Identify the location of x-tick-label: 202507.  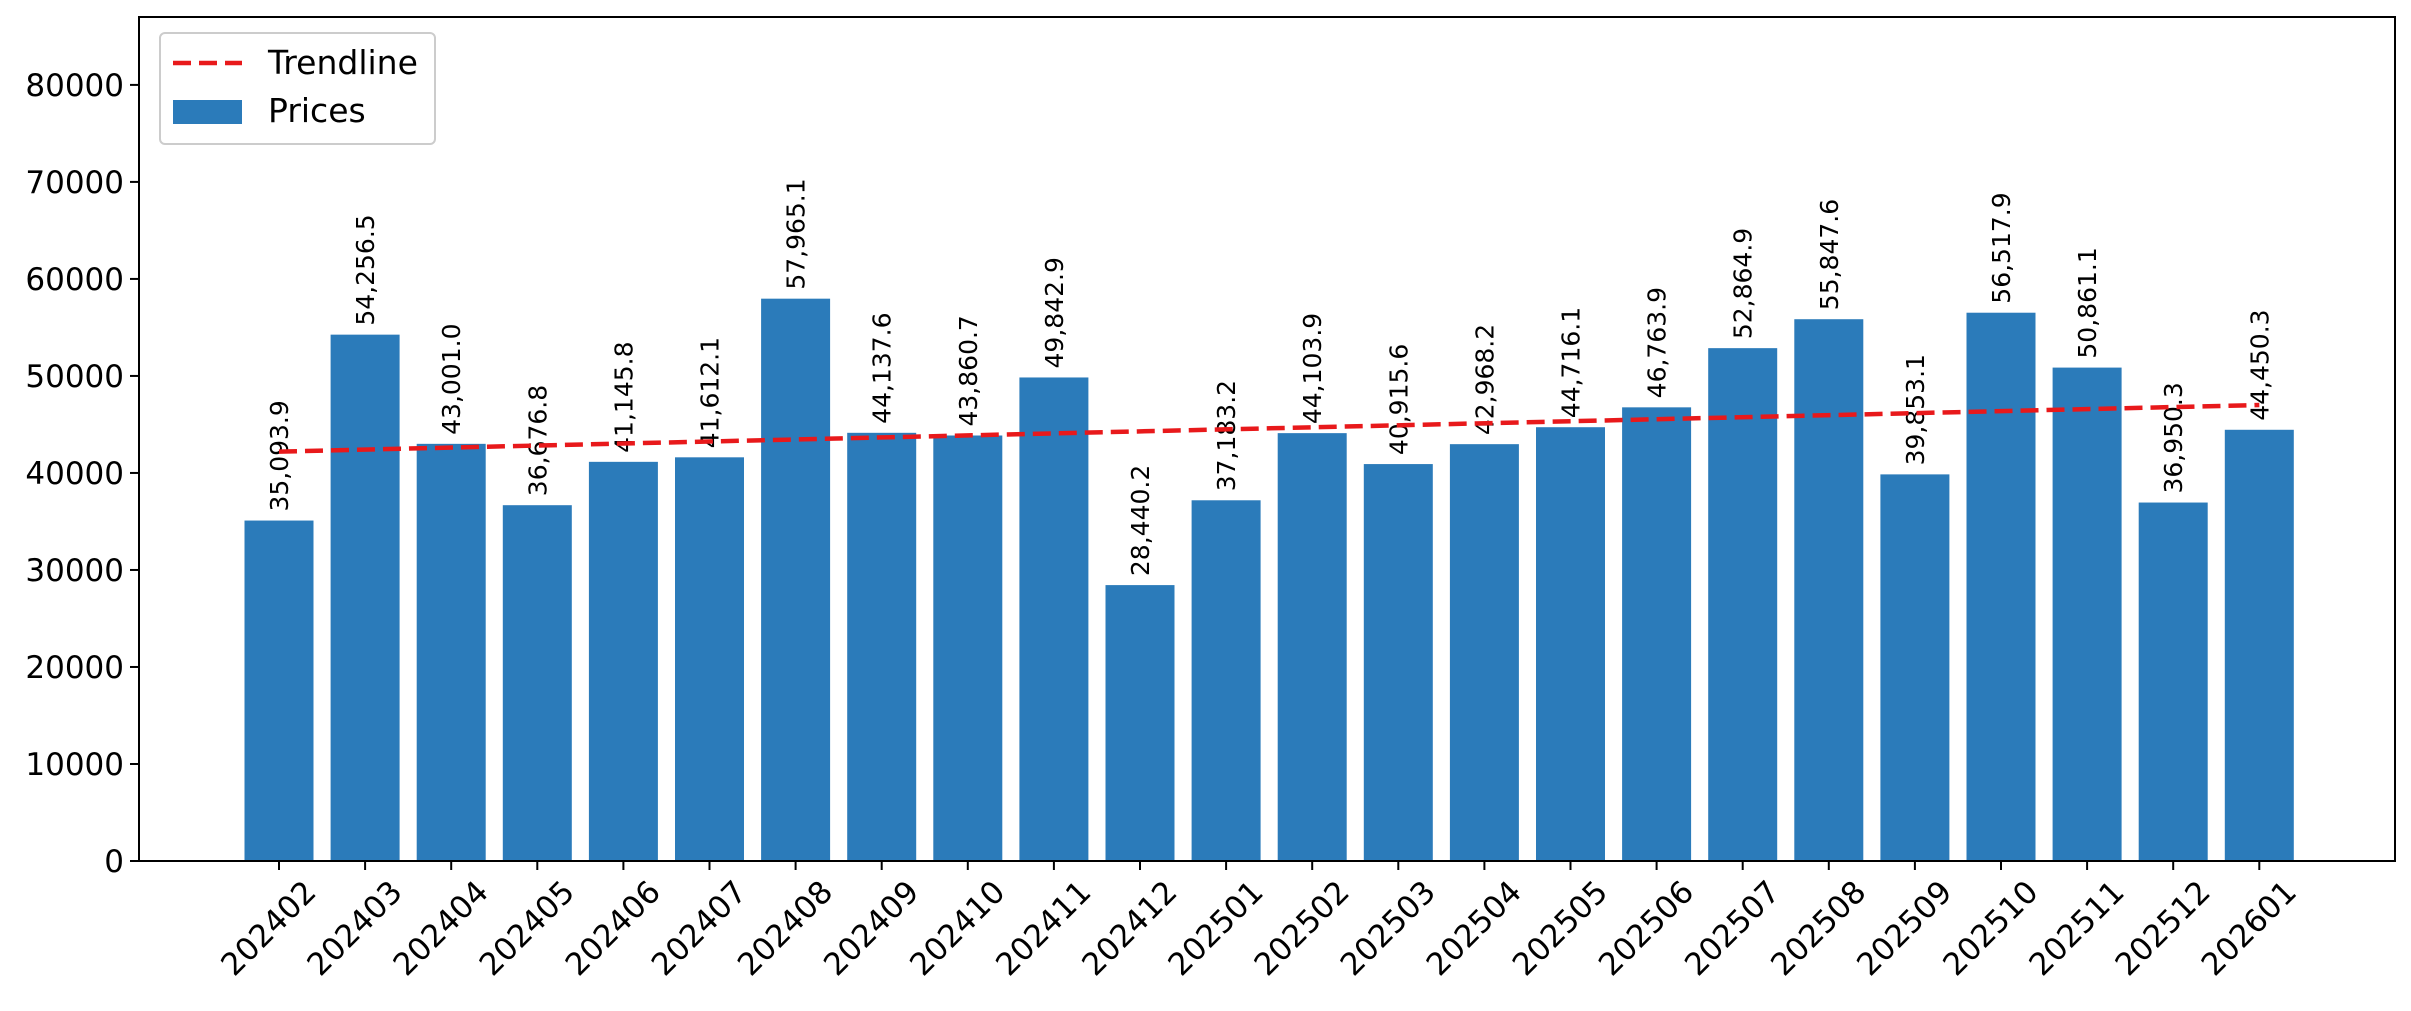
(1732, 928).